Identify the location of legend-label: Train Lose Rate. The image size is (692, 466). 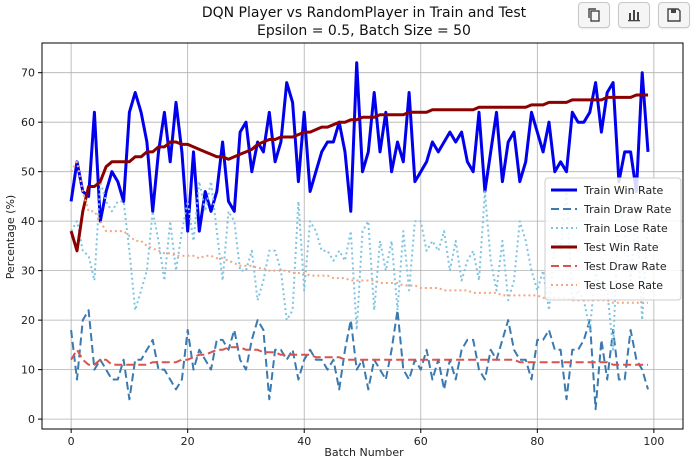
(625, 228).